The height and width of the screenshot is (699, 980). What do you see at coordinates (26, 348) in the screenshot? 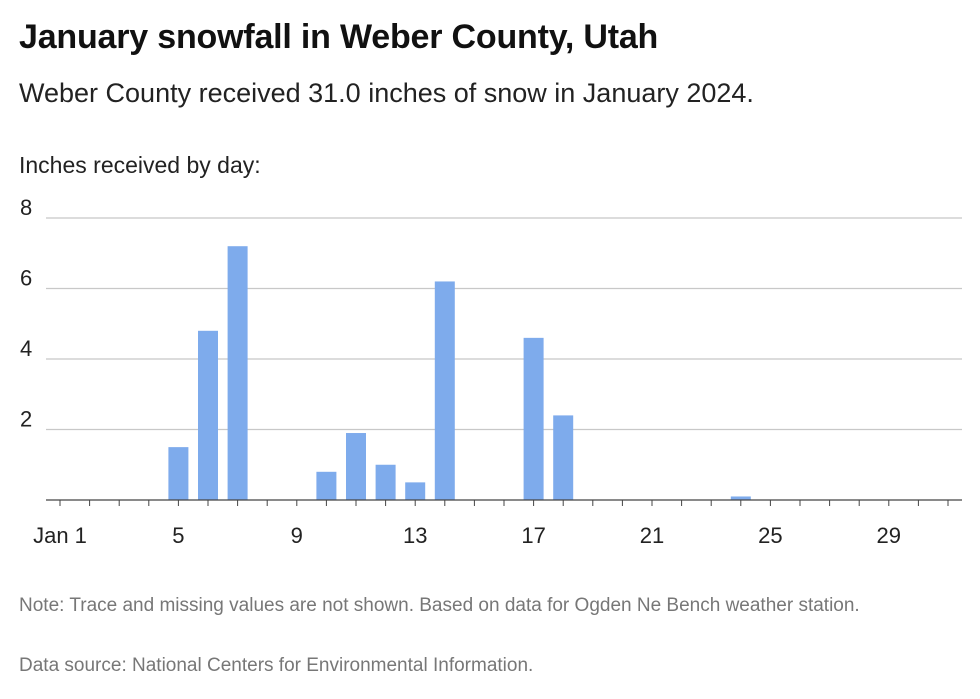
I see `y-tick-label-4: 4` at bounding box center [26, 348].